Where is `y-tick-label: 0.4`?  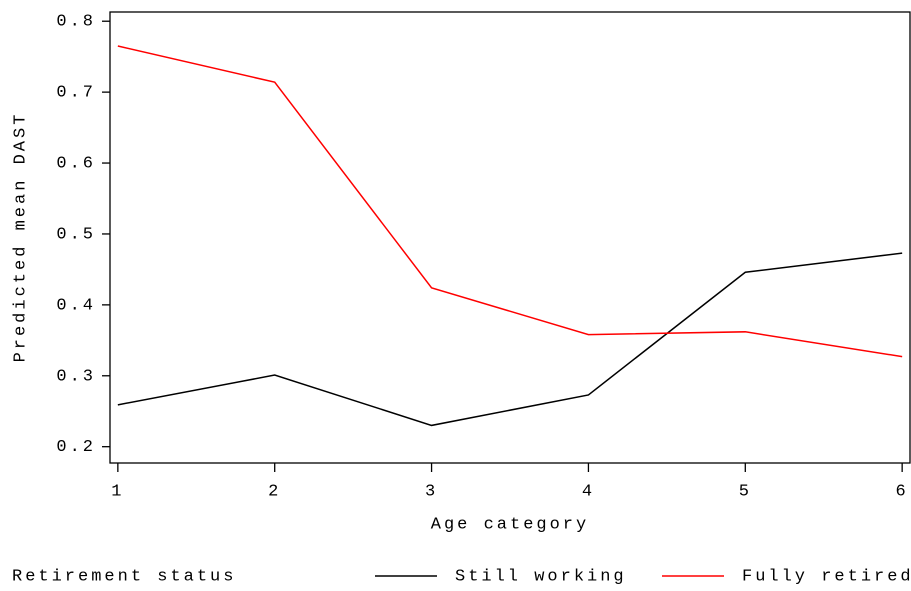 y-tick-label: 0.4 is located at coordinates (76, 305).